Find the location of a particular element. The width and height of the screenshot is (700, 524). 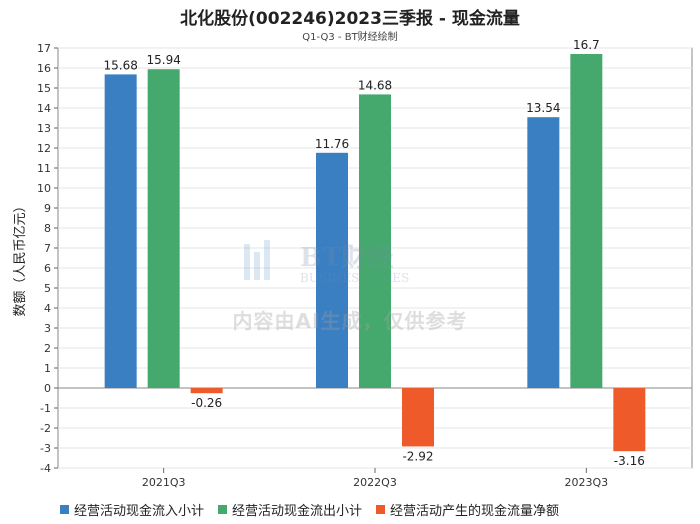

legend-item-net: 经营活动产生的现金流量净额 is located at coordinates (467, 509).